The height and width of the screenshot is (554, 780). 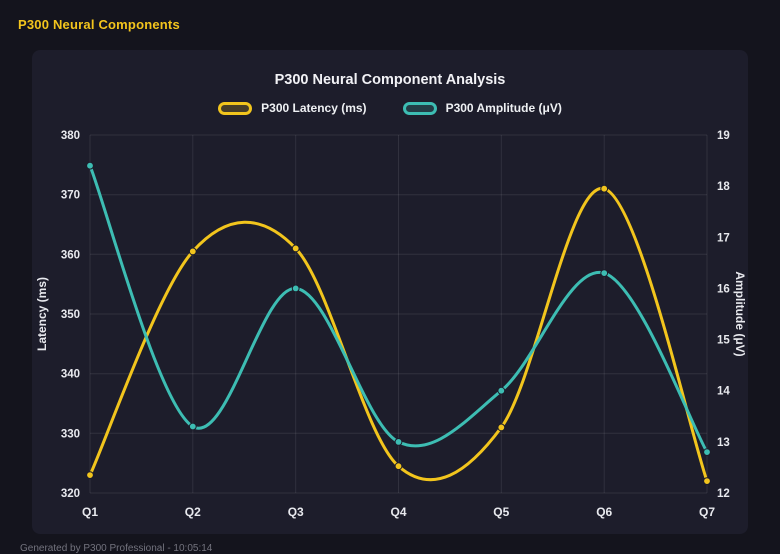 What do you see at coordinates (70, 494) in the screenshot?
I see `left-tick-label: 320` at bounding box center [70, 494].